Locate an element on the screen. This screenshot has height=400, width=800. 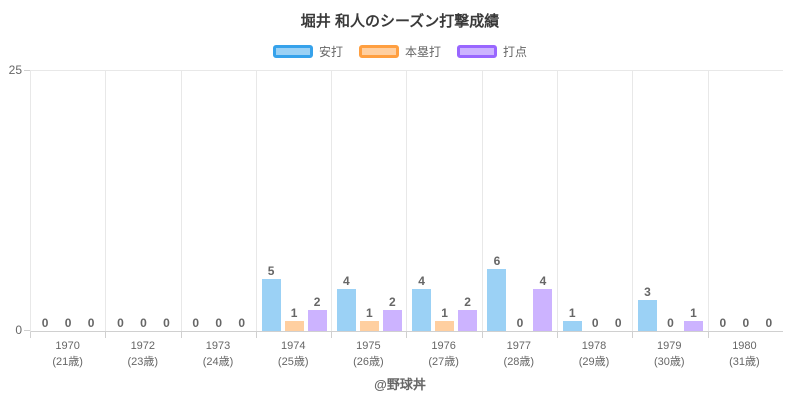
value-label-homeruns-1970: 0 is located at coordinates (68, 323).